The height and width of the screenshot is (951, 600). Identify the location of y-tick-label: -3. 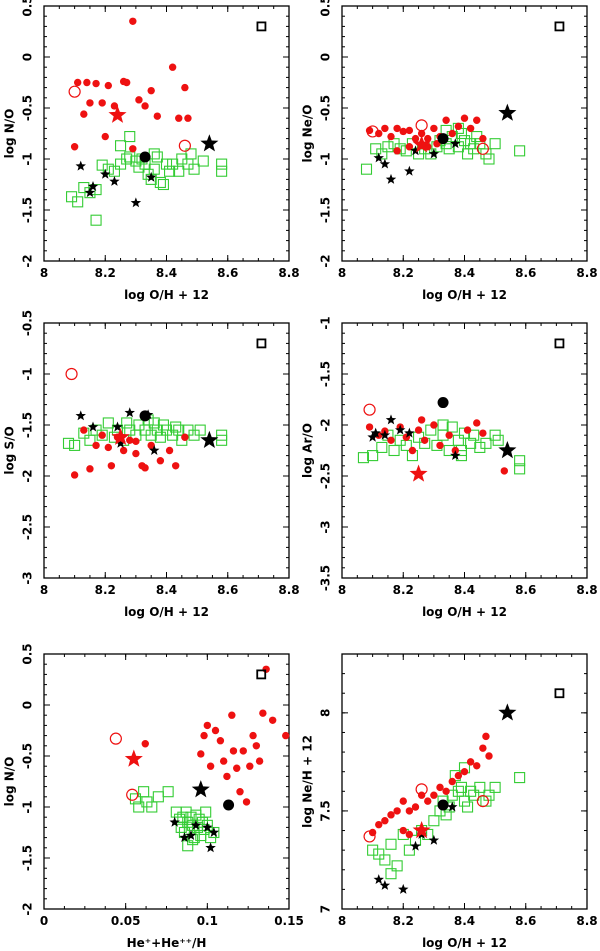
(326, 526).